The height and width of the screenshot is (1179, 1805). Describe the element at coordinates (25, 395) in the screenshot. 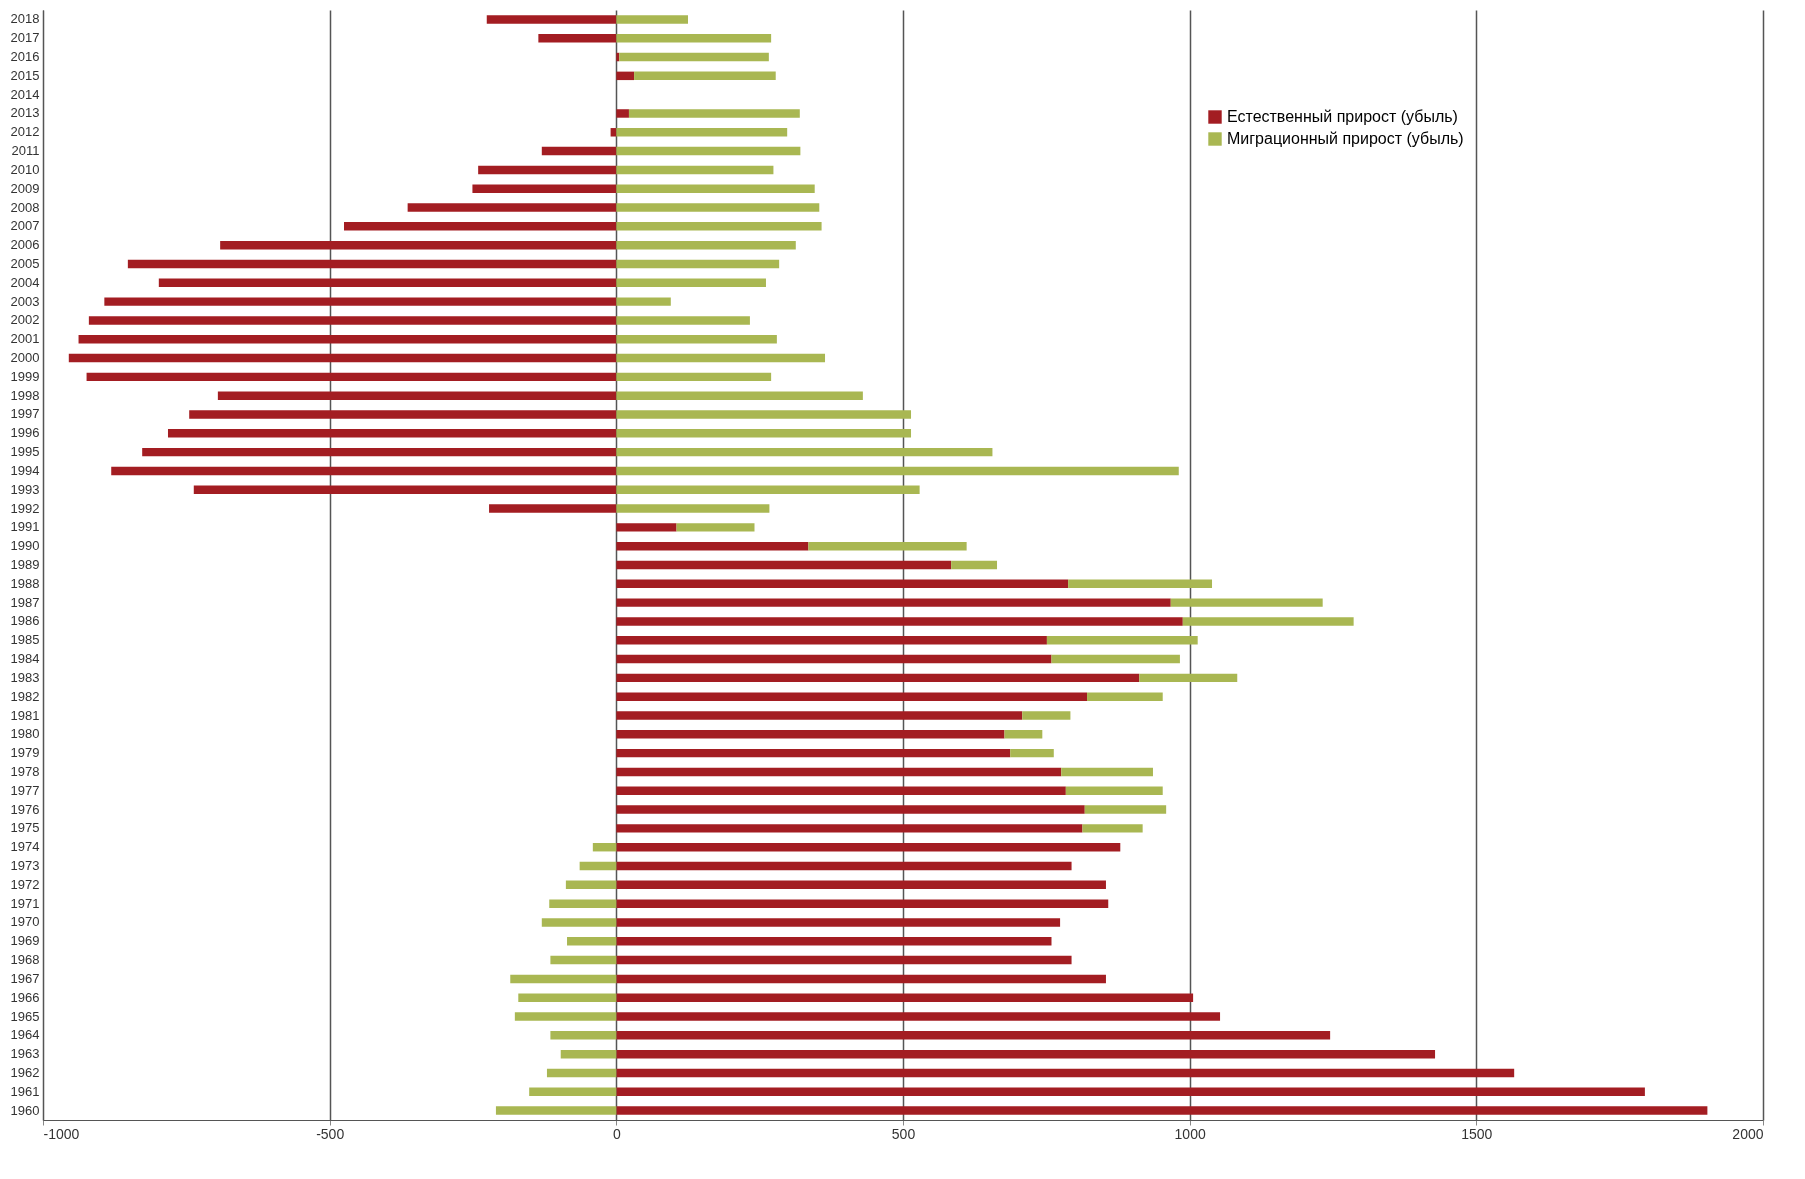

I see `y-tick-label: 1998` at that location.